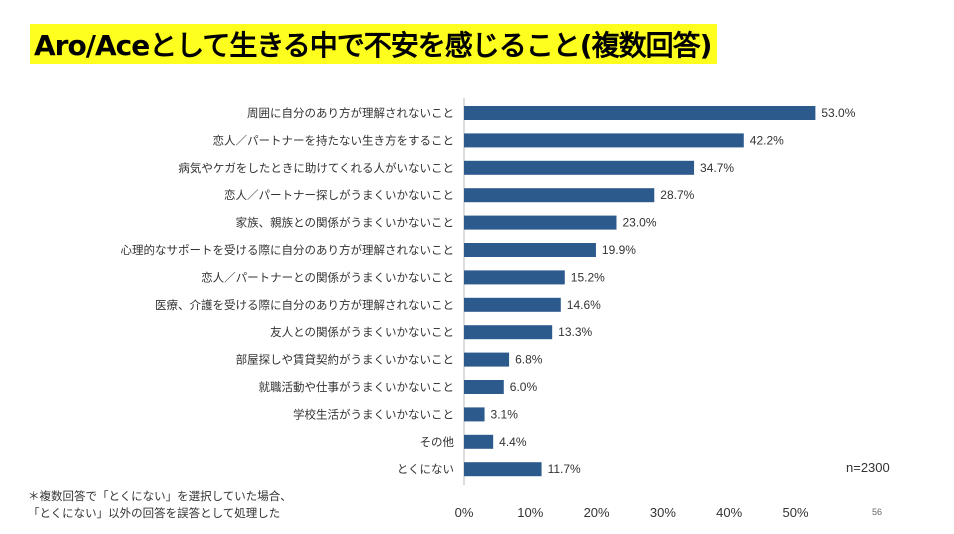 This screenshot has height=534, width=954. Describe the element at coordinates (584, 305) in the screenshot. I see `data-label: 14.6%` at that location.